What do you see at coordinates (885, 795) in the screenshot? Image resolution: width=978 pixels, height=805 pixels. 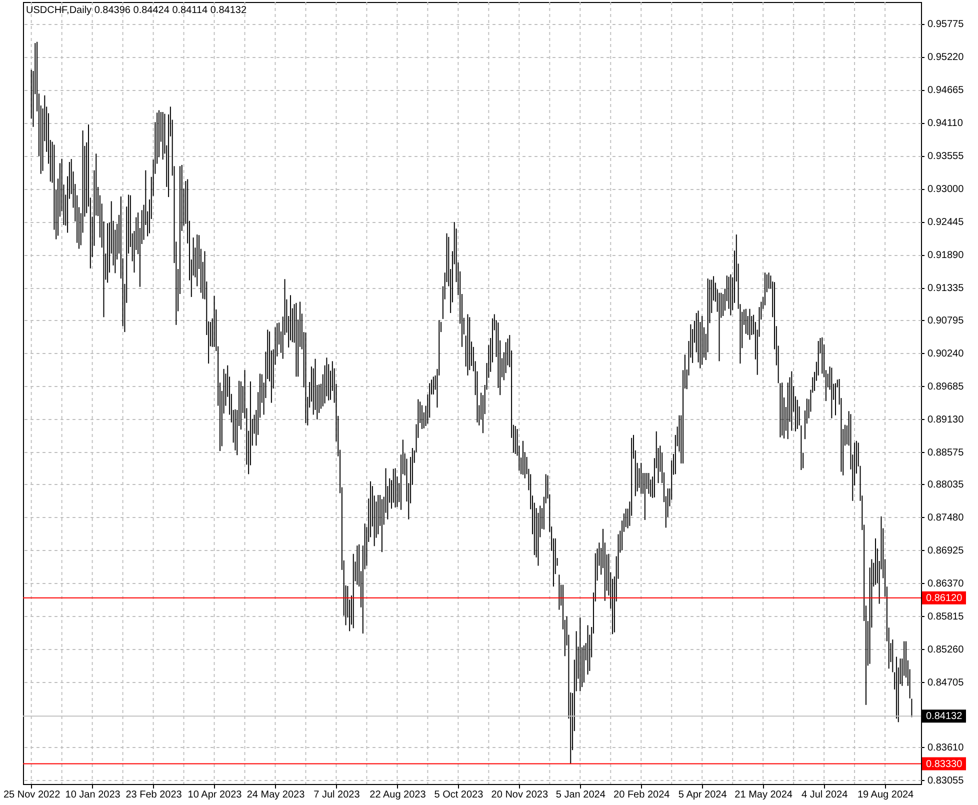 I see `x-tick-label: 19 Aug 2024` at bounding box center [885, 795].